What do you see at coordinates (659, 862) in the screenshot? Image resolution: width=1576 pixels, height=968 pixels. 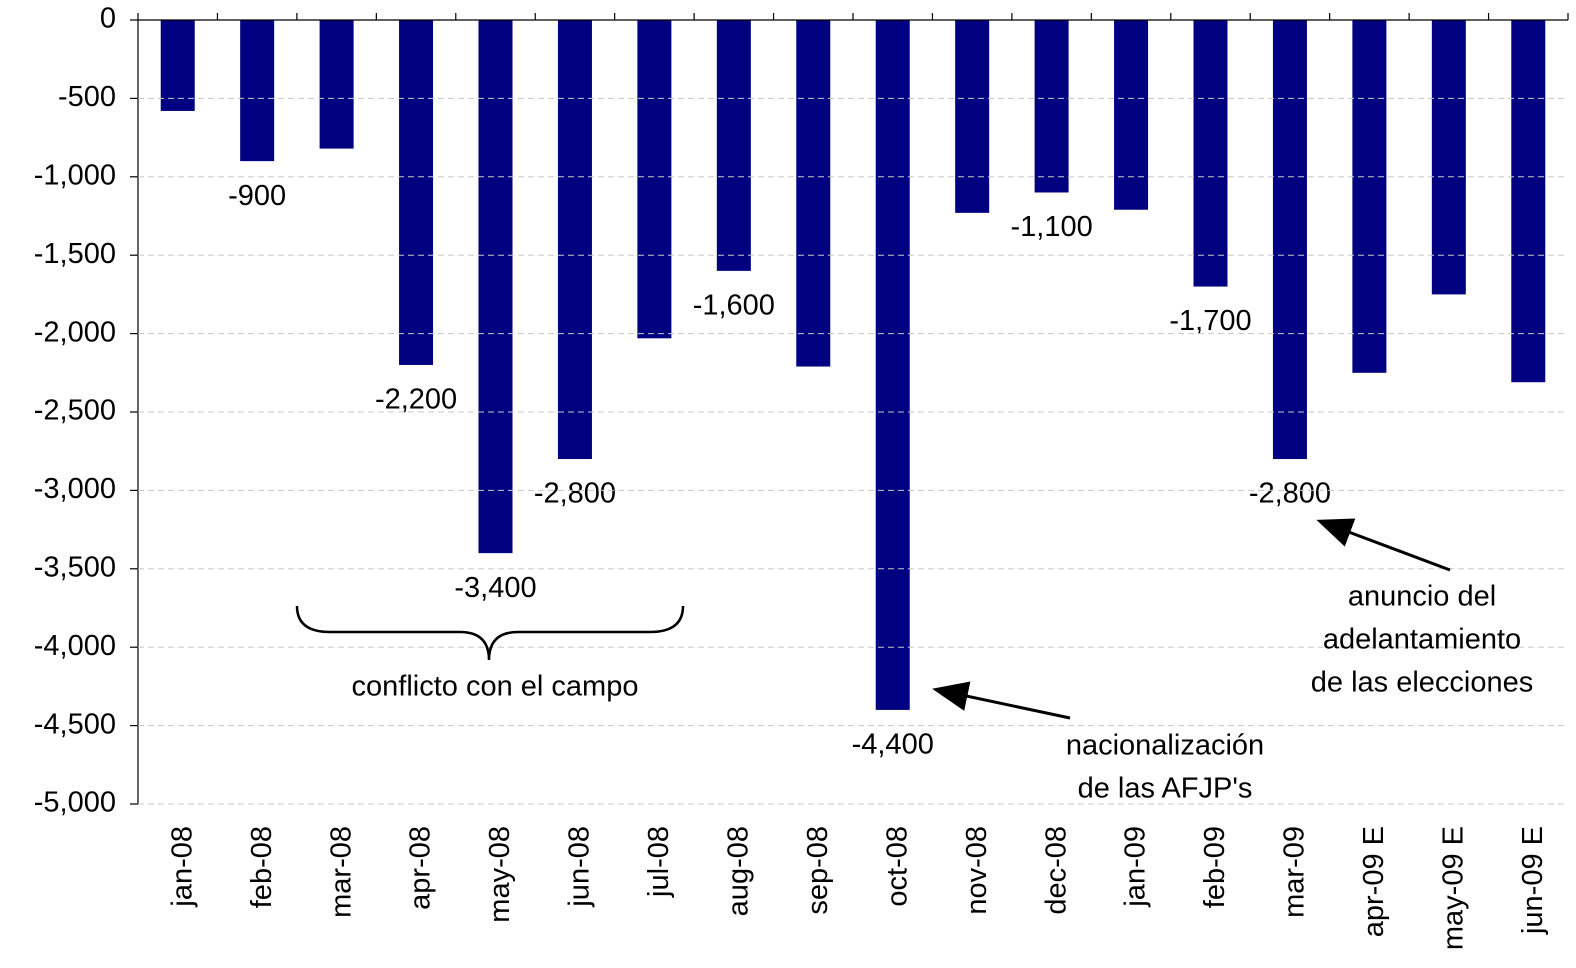 I see `x-tick-label: jul-08` at bounding box center [659, 862].